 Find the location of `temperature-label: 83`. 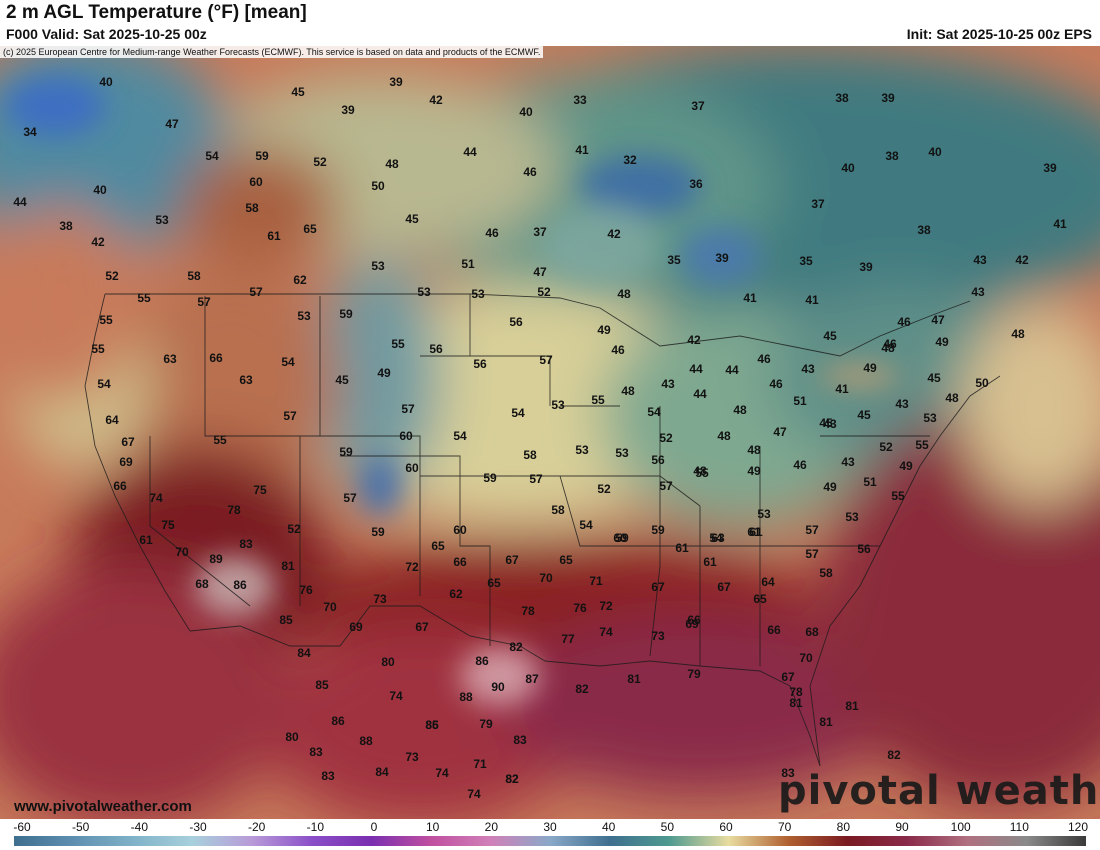

temperature-label: 83 is located at coordinates (788, 773).